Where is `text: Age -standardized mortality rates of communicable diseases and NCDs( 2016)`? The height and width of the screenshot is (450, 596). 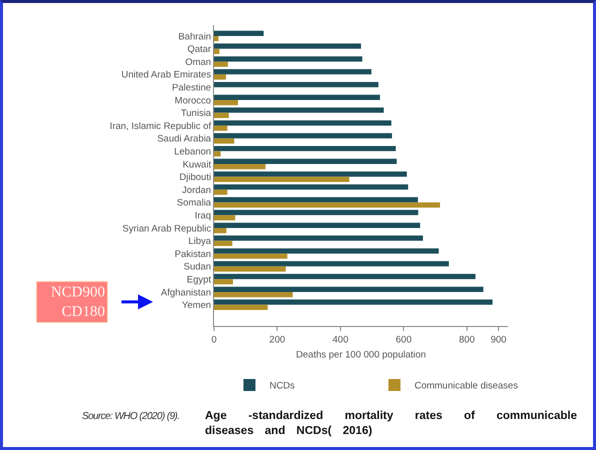
text: Age -standardized mortality rates of communicable diseases and NCDs( 2016) is located at coordinates (391, 424).